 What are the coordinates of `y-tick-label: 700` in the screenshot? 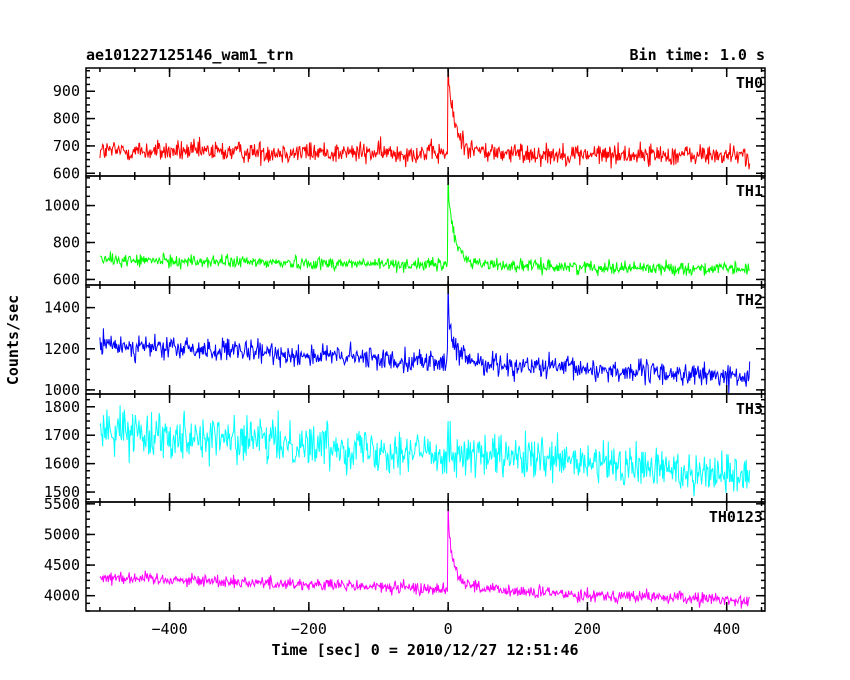 It's located at (66, 146).